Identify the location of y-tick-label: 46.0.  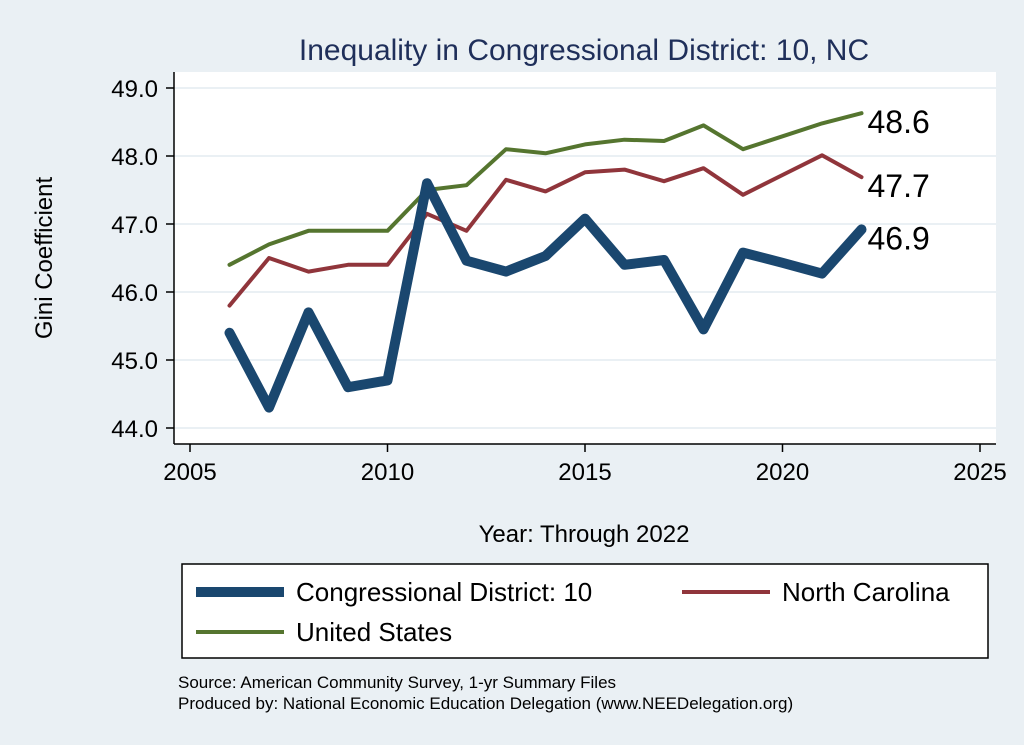
(134, 293).